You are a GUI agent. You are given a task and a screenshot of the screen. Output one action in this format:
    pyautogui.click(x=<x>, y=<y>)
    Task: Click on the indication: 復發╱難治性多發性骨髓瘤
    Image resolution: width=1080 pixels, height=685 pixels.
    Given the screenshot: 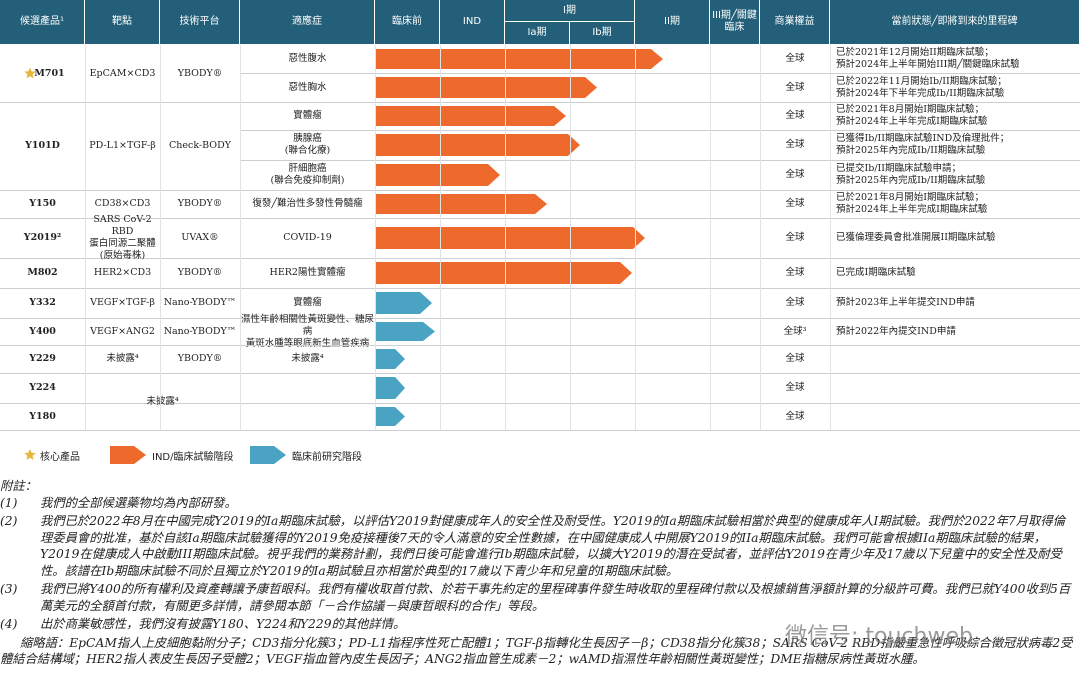 What is the action you would take?
    pyautogui.click(x=307, y=203)
    